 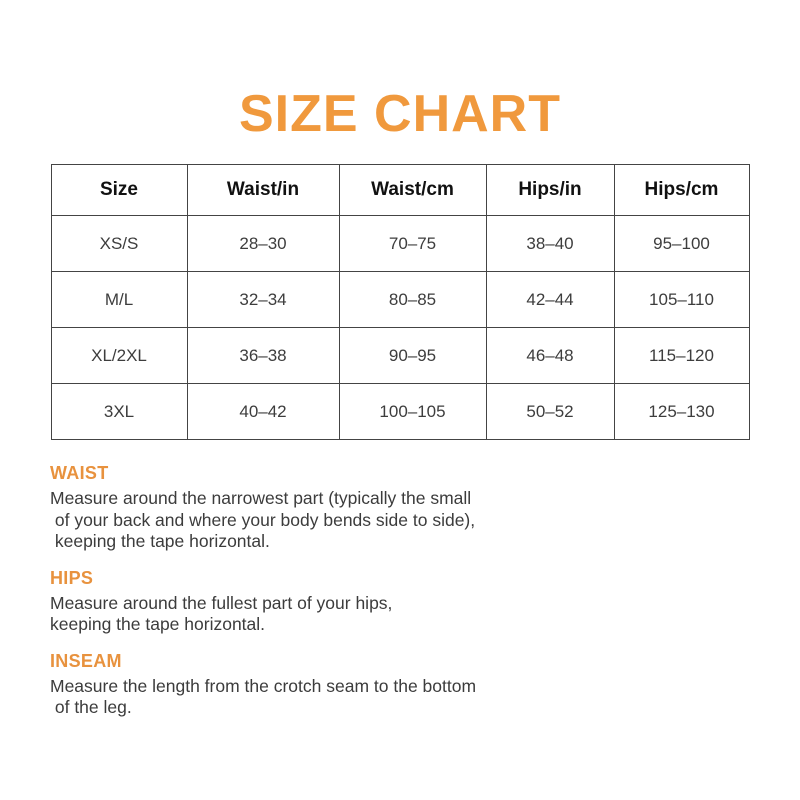 What do you see at coordinates (681, 411) in the screenshot?
I see `hips-cm-cell: 125–130` at bounding box center [681, 411].